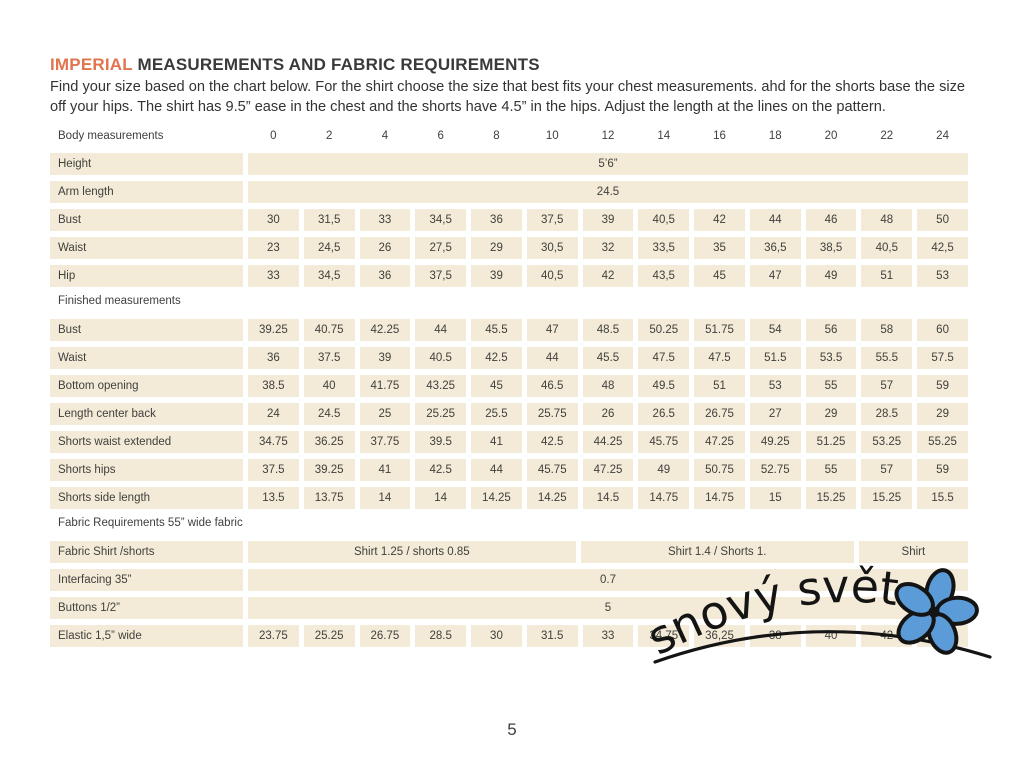 The image size is (1024, 768). I want to click on value-cell: 43,5, so click(664, 276).